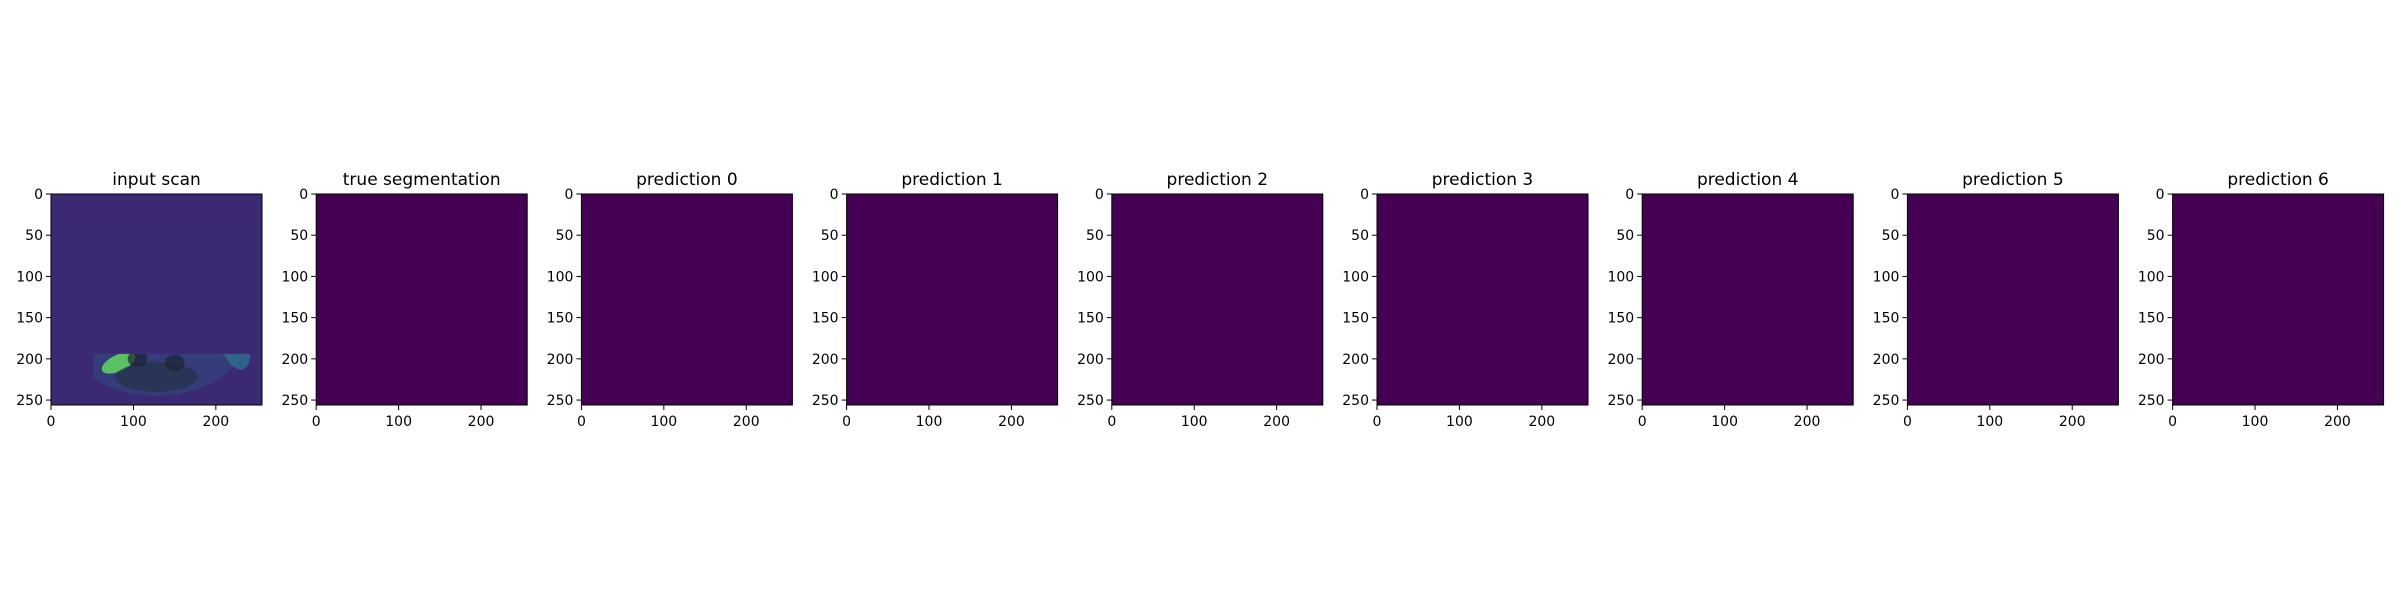 The height and width of the screenshot is (600, 2400). What do you see at coordinates (687, 180) in the screenshot?
I see `panel-title: prediction 0` at bounding box center [687, 180].